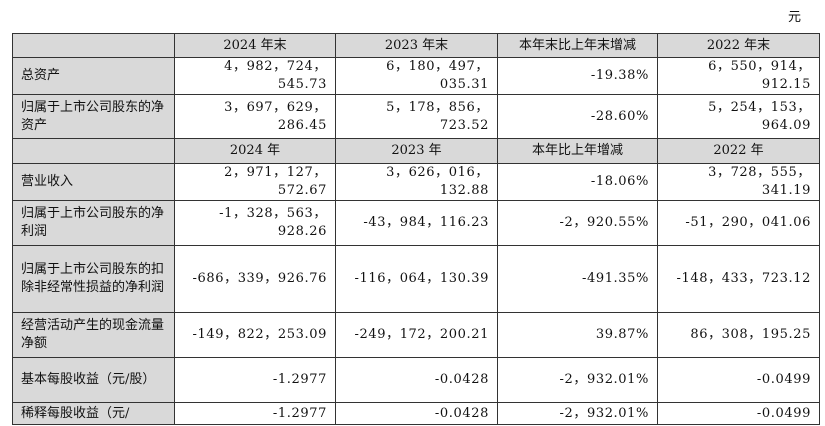  What do you see at coordinates (738, 45) in the screenshot?
I see `header-2022-year-end: 2022 年末` at bounding box center [738, 45].